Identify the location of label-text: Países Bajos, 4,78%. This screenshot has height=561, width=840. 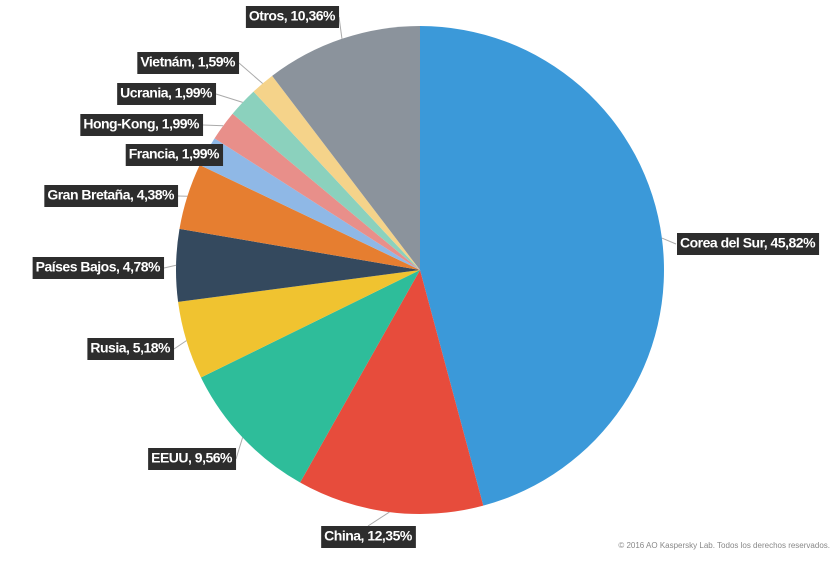
(98, 267).